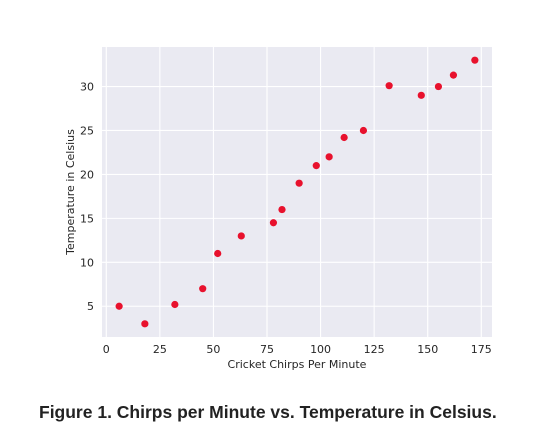  What do you see at coordinates (160, 349) in the screenshot?
I see `x-tick-label: 25` at bounding box center [160, 349].